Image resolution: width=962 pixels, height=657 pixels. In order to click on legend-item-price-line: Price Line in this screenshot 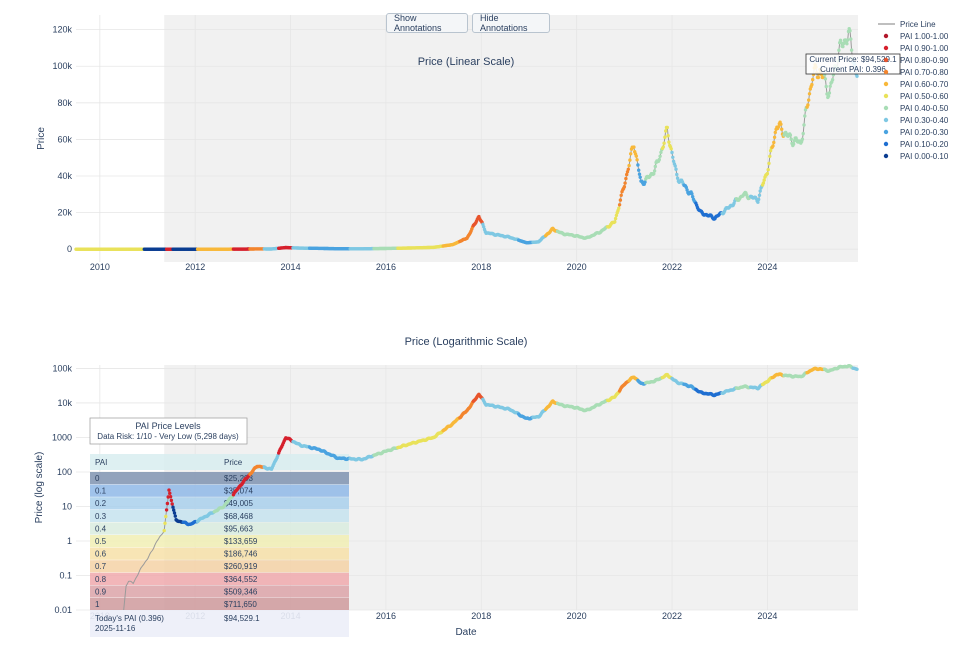, I will do `click(918, 24)`.